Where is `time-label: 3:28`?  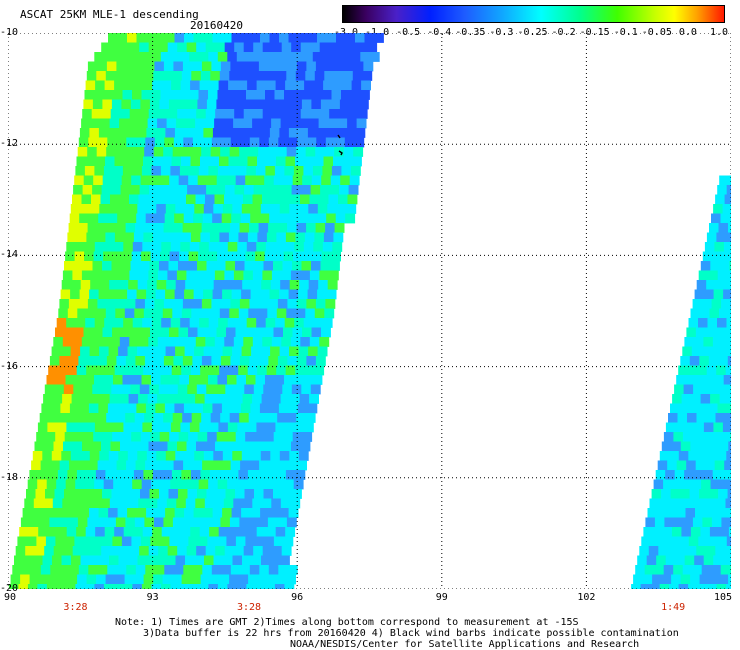 time-label: 3:28 is located at coordinates (75, 607).